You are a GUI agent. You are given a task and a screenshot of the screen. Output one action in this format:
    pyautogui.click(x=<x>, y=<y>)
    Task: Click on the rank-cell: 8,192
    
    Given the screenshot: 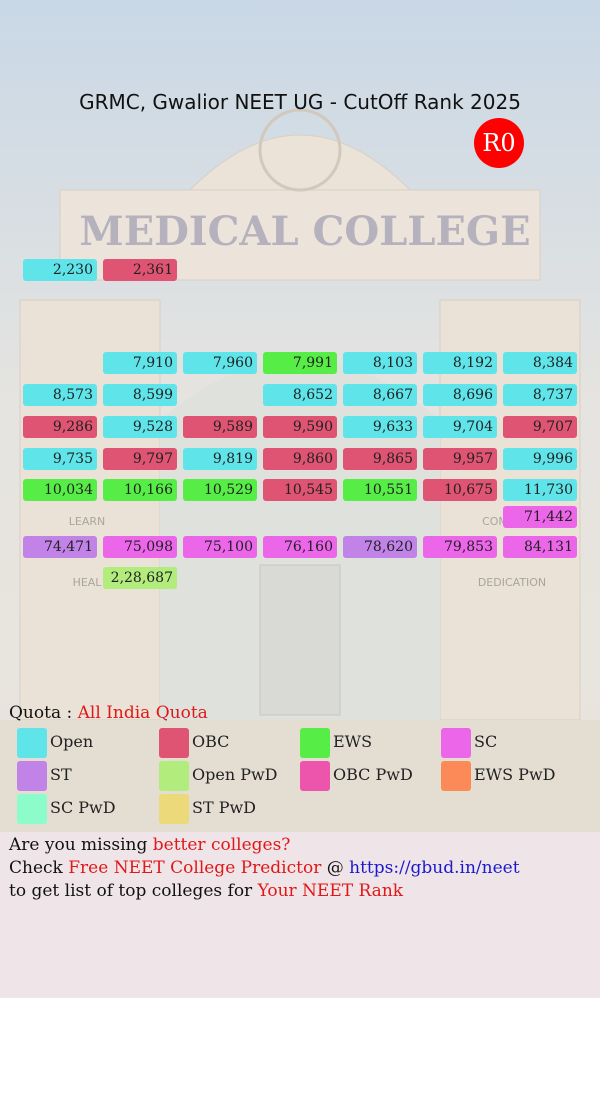 What is the action you would take?
    pyautogui.click(x=460, y=363)
    